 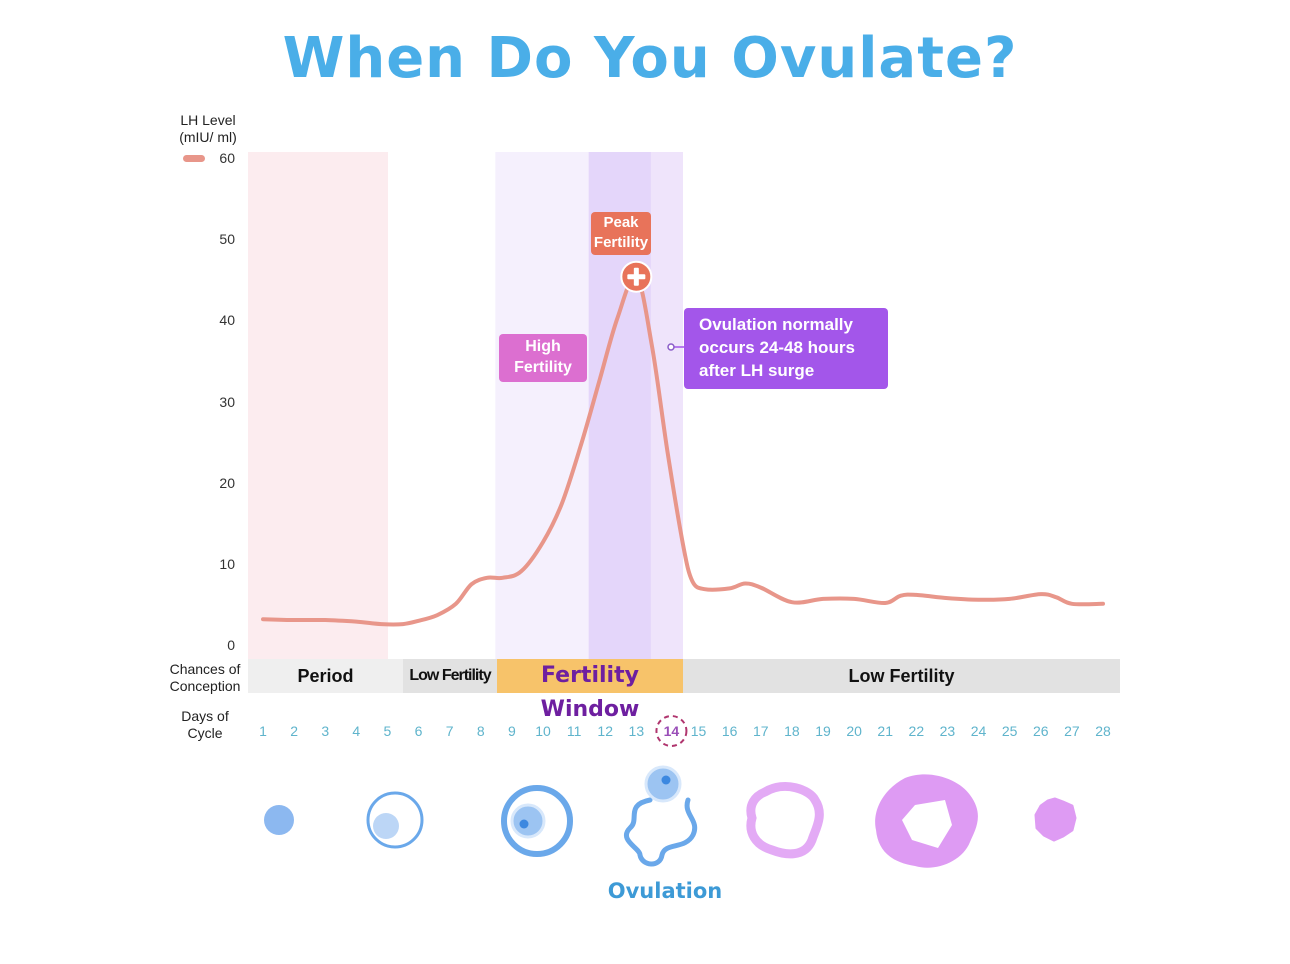 What do you see at coordinates (543, 346) in the screenshot?
I see `high-callout-line1: High` at bounding box center [543, 346].